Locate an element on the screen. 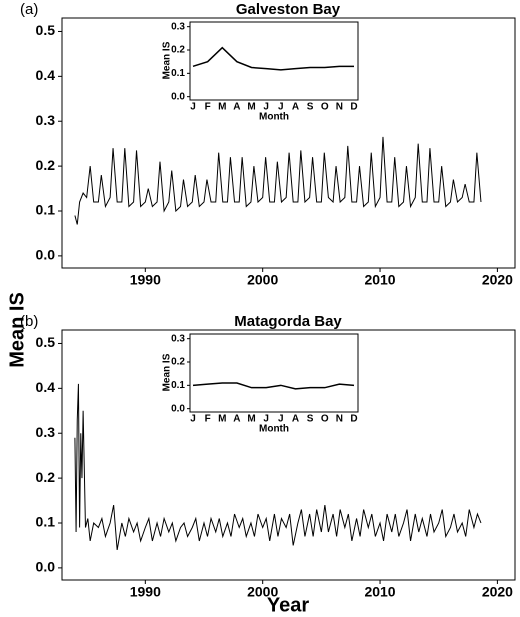 This screenshot has width=520, height=617. panel-title: Matagorda Bay is located at coordinates (288, 321).